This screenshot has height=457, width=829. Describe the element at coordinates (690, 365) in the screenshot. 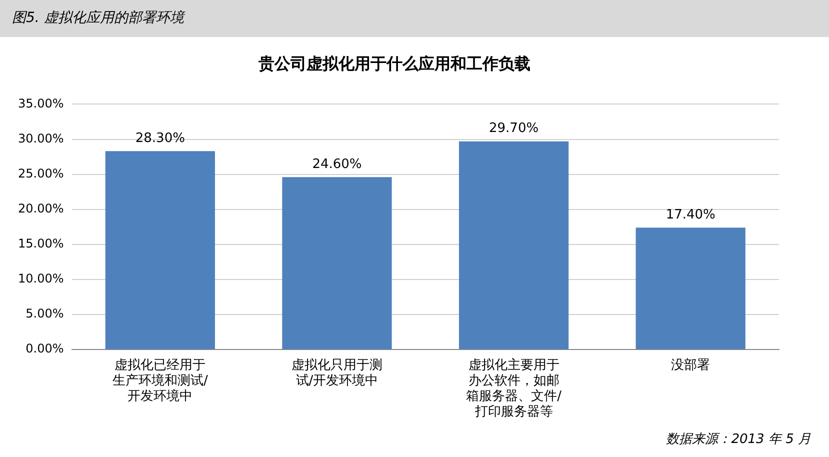

I see `x-tick-label: 没部署` at that location.